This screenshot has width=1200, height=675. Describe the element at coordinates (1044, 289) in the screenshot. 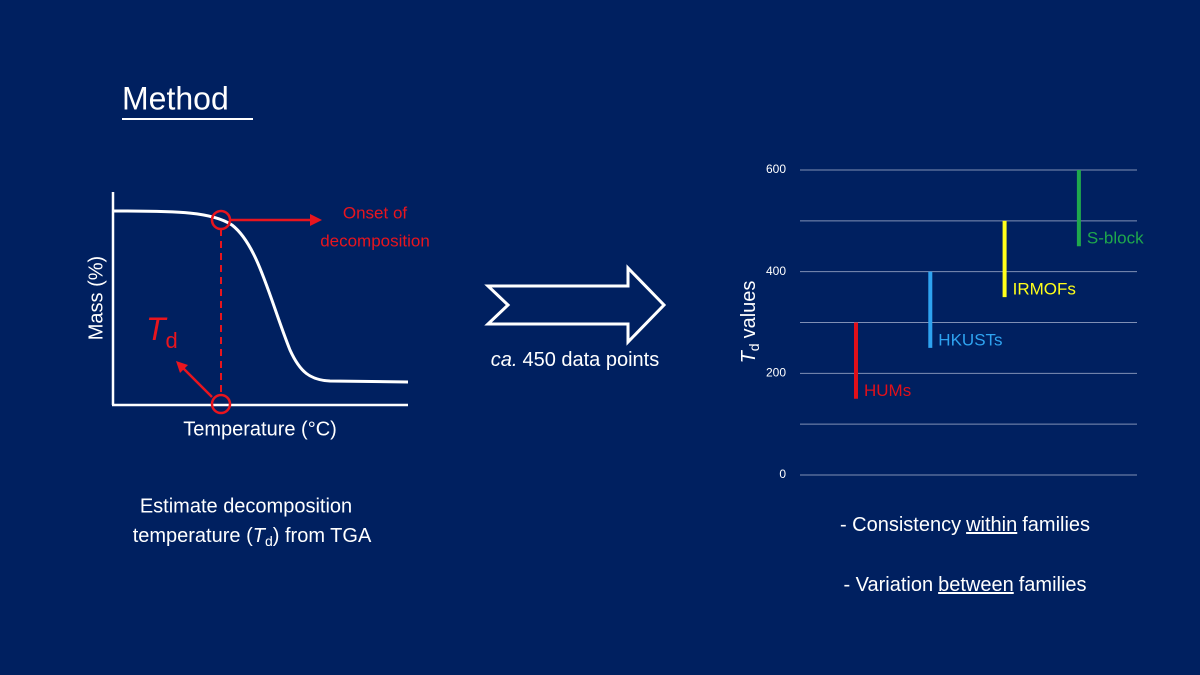

I see `series-label: IRMOFs` at that location.